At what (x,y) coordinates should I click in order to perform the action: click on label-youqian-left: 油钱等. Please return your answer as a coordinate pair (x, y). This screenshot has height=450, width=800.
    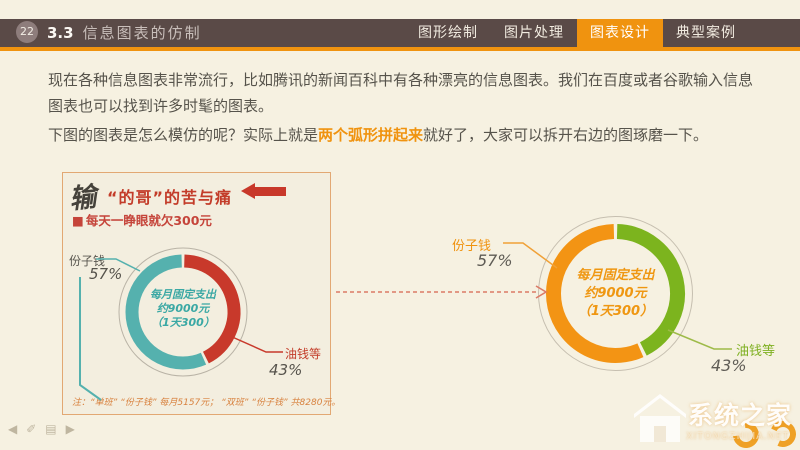
    Looking at the image, I should click on (303, 354).